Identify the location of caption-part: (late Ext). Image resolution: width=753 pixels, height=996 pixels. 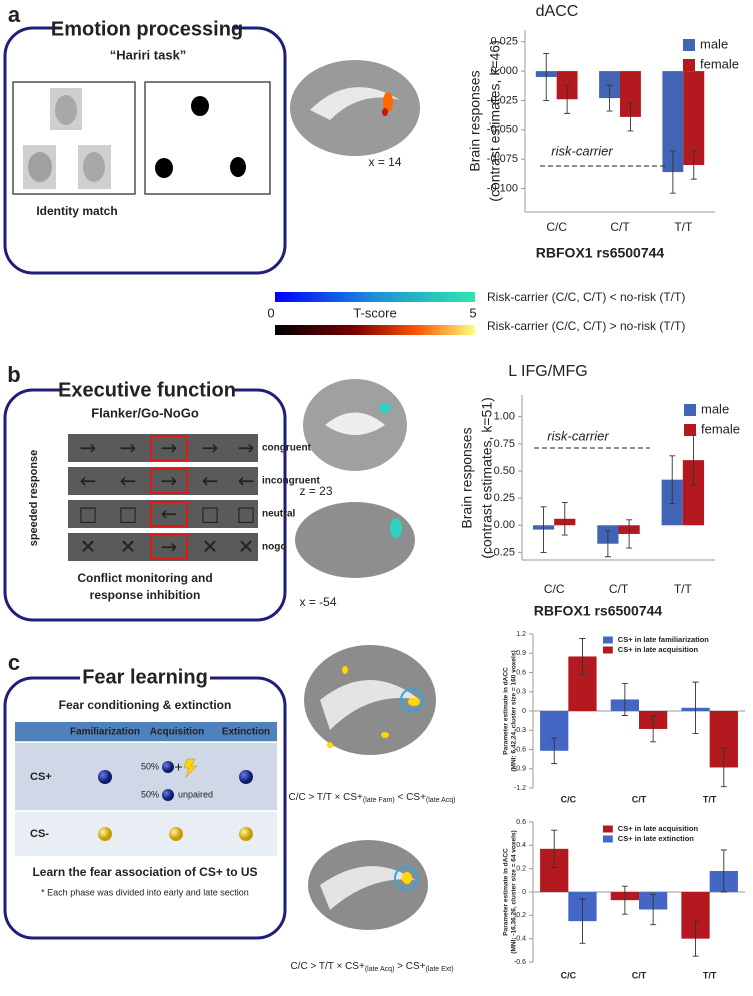
(440, 969).